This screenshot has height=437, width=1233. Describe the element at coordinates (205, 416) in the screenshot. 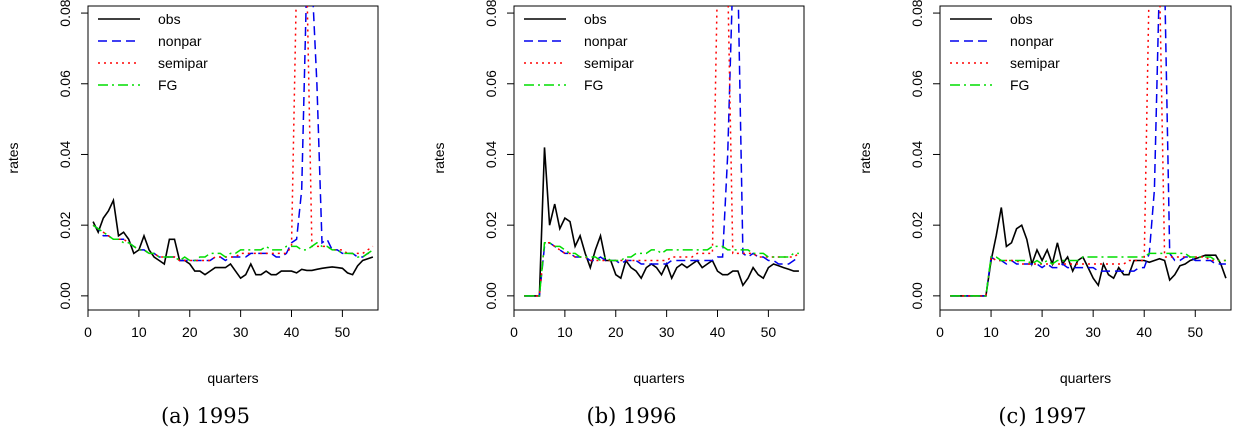

I see `caption-1995: (a) 1995` at that location.